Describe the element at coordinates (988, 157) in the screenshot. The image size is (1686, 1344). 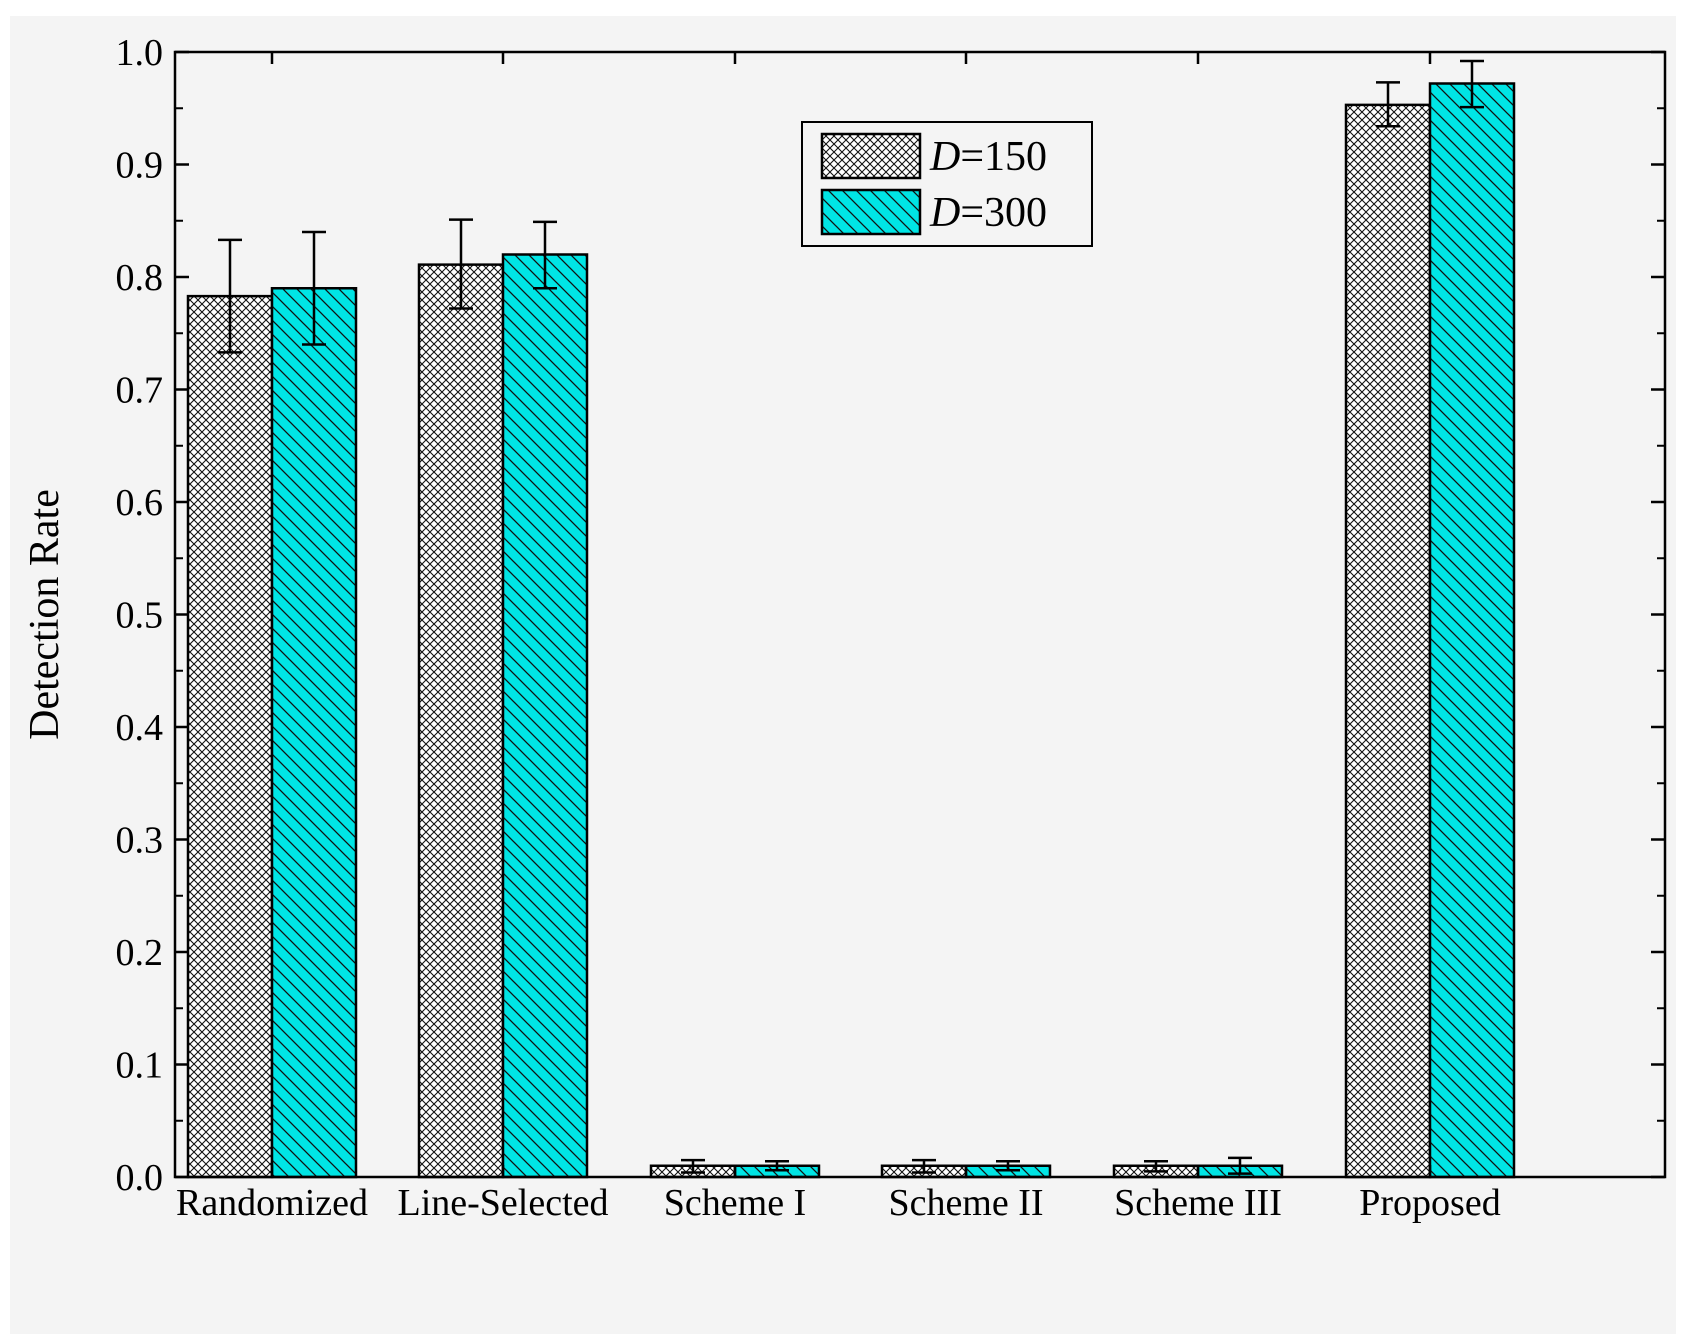
I see `legend-label-d150: D=150` at that location.